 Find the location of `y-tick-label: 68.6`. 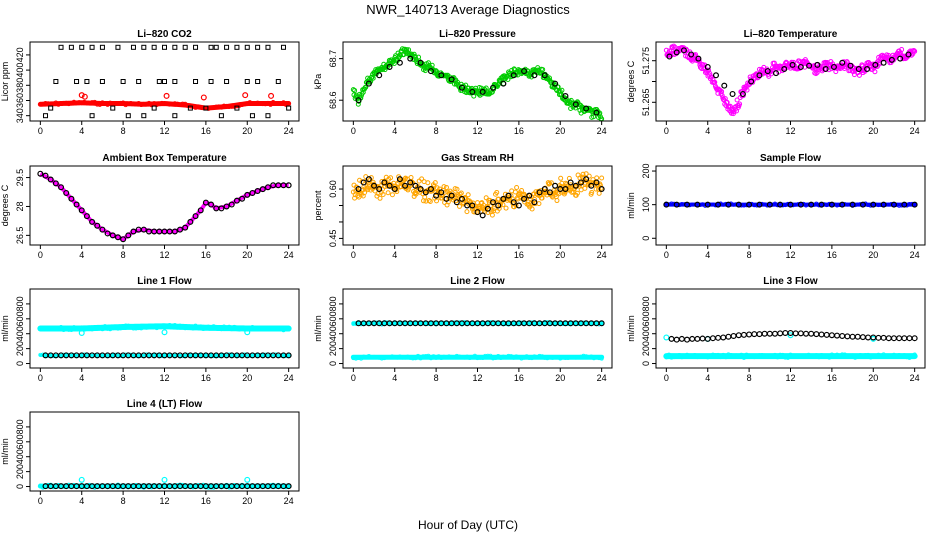

y-tick-label: 68.6 is located at coordinates (333, 100).